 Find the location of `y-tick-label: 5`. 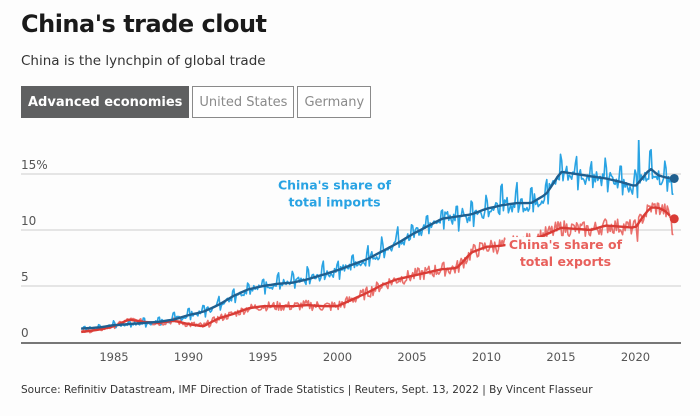

y-tick-label: 5 is located at coordinates (25, 277).